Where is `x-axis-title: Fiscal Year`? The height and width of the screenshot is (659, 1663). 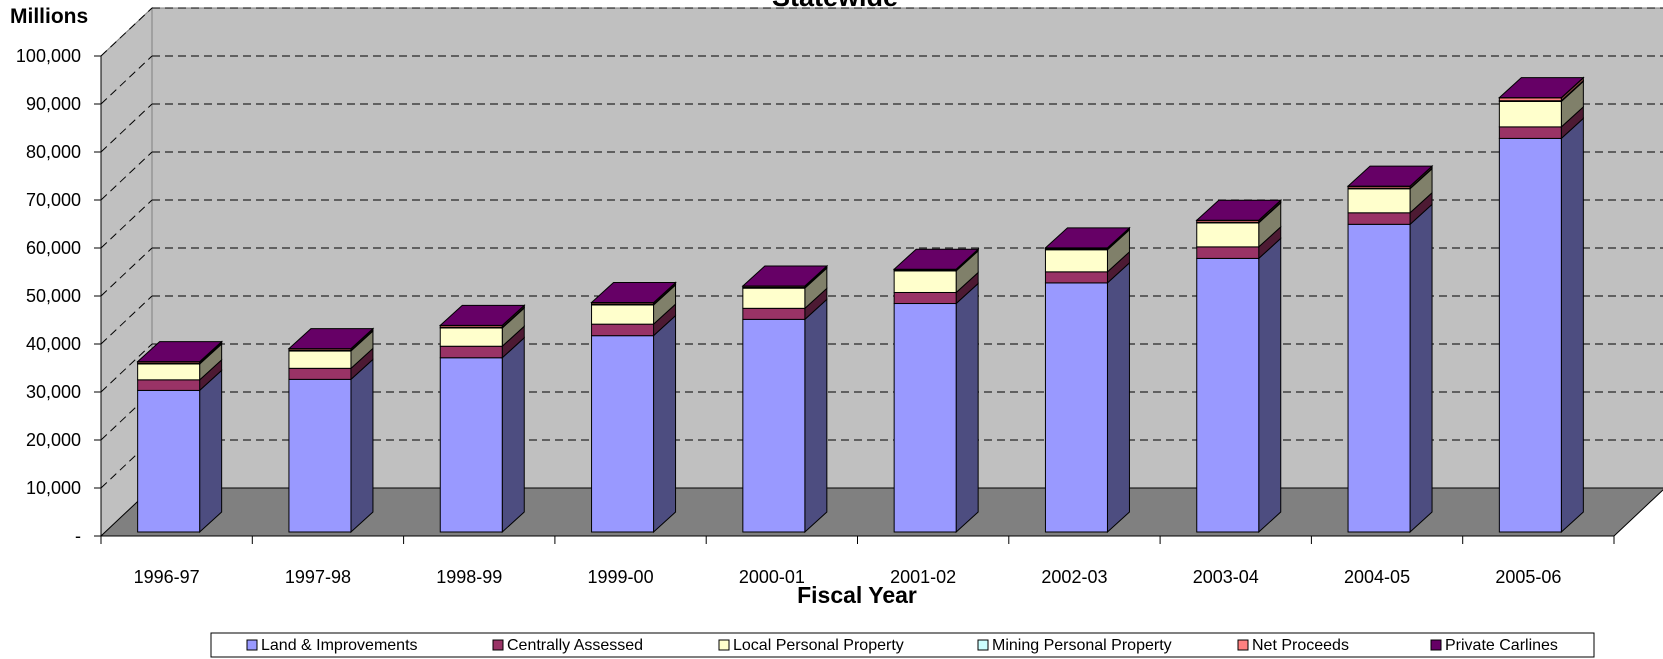
x-axis-title: Fiscal Year is located at coordinates (857, 595).